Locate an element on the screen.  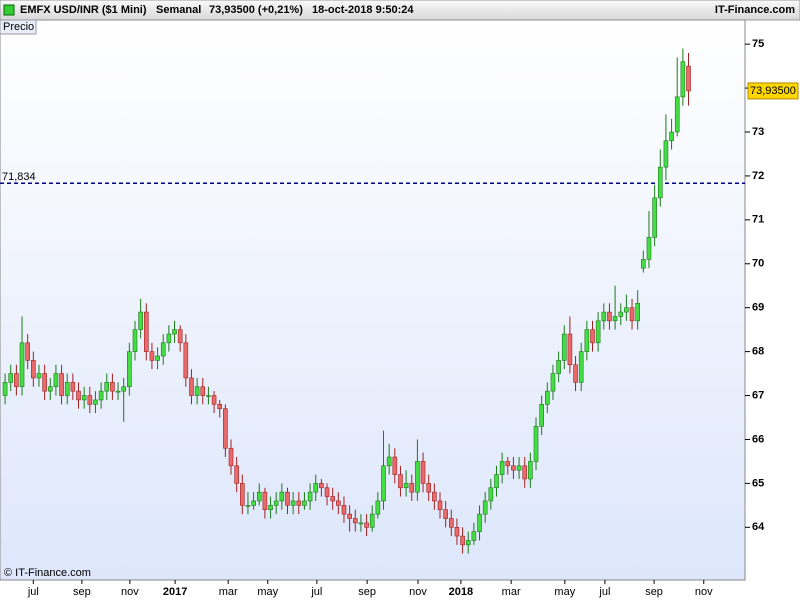
x-tick-label: jul is located at coordinates (316, 592).